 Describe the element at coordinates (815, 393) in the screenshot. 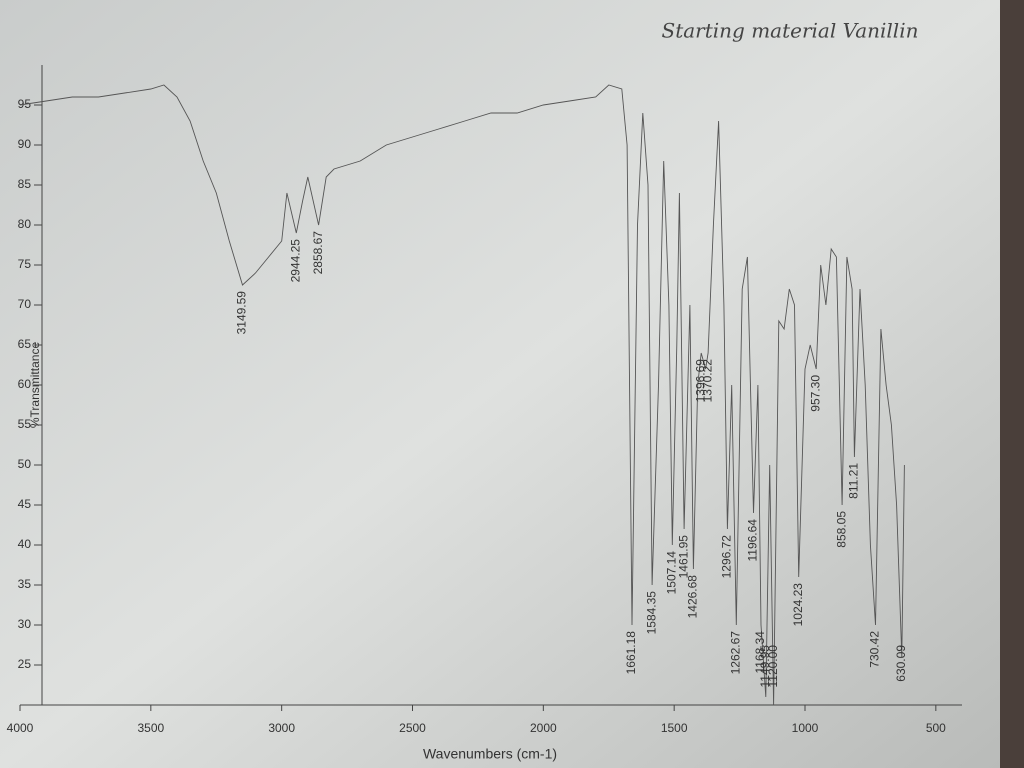

I see `peak-label: 957.30` at that location.